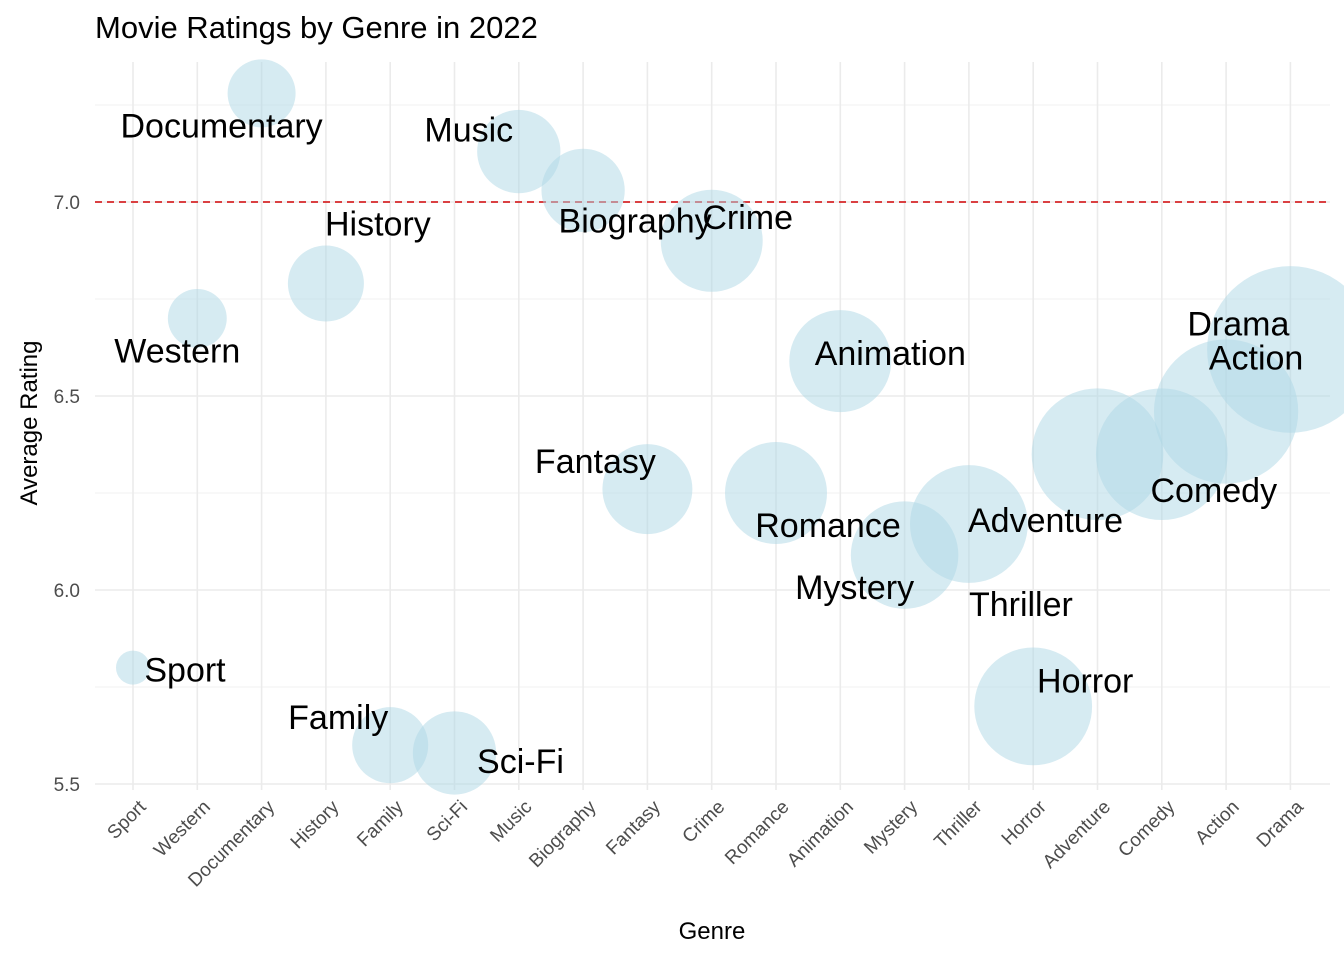 The width and height of the screenshot is (1344, 960). I want to click on bubble-label: Biography, so click(635, 221).